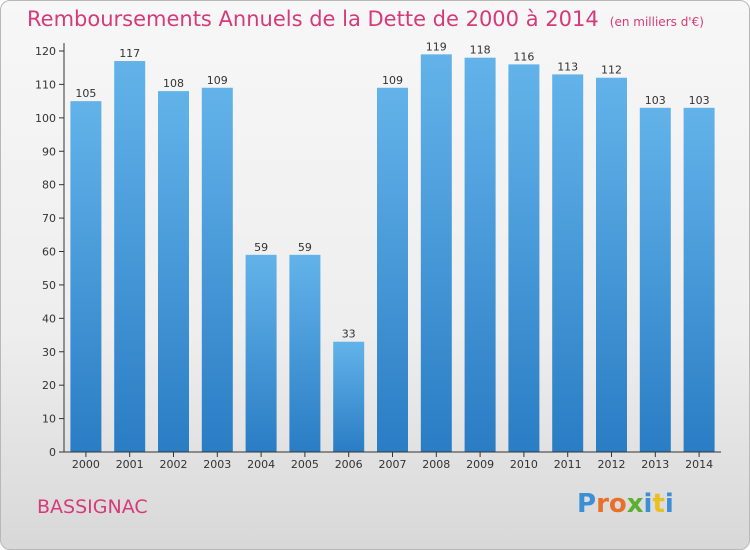 The height and width of the screenshot is (550, 750). I want to click on y-tick-label: 20, so click(49, 385).